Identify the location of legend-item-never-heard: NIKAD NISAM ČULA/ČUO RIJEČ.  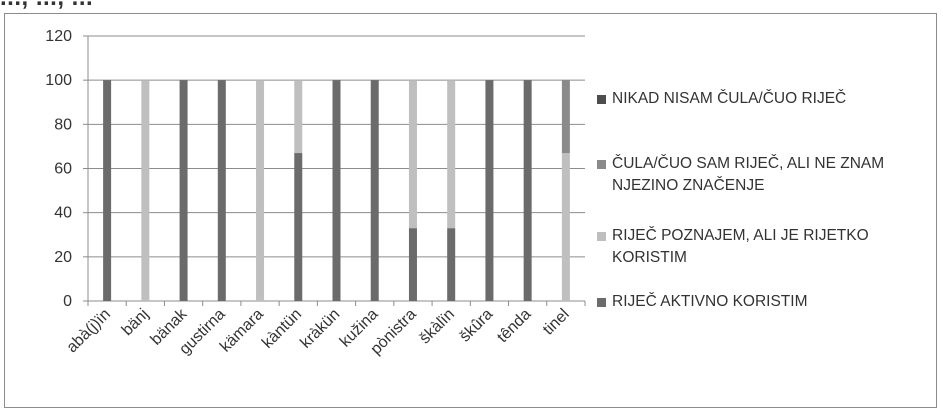
(759, 99).